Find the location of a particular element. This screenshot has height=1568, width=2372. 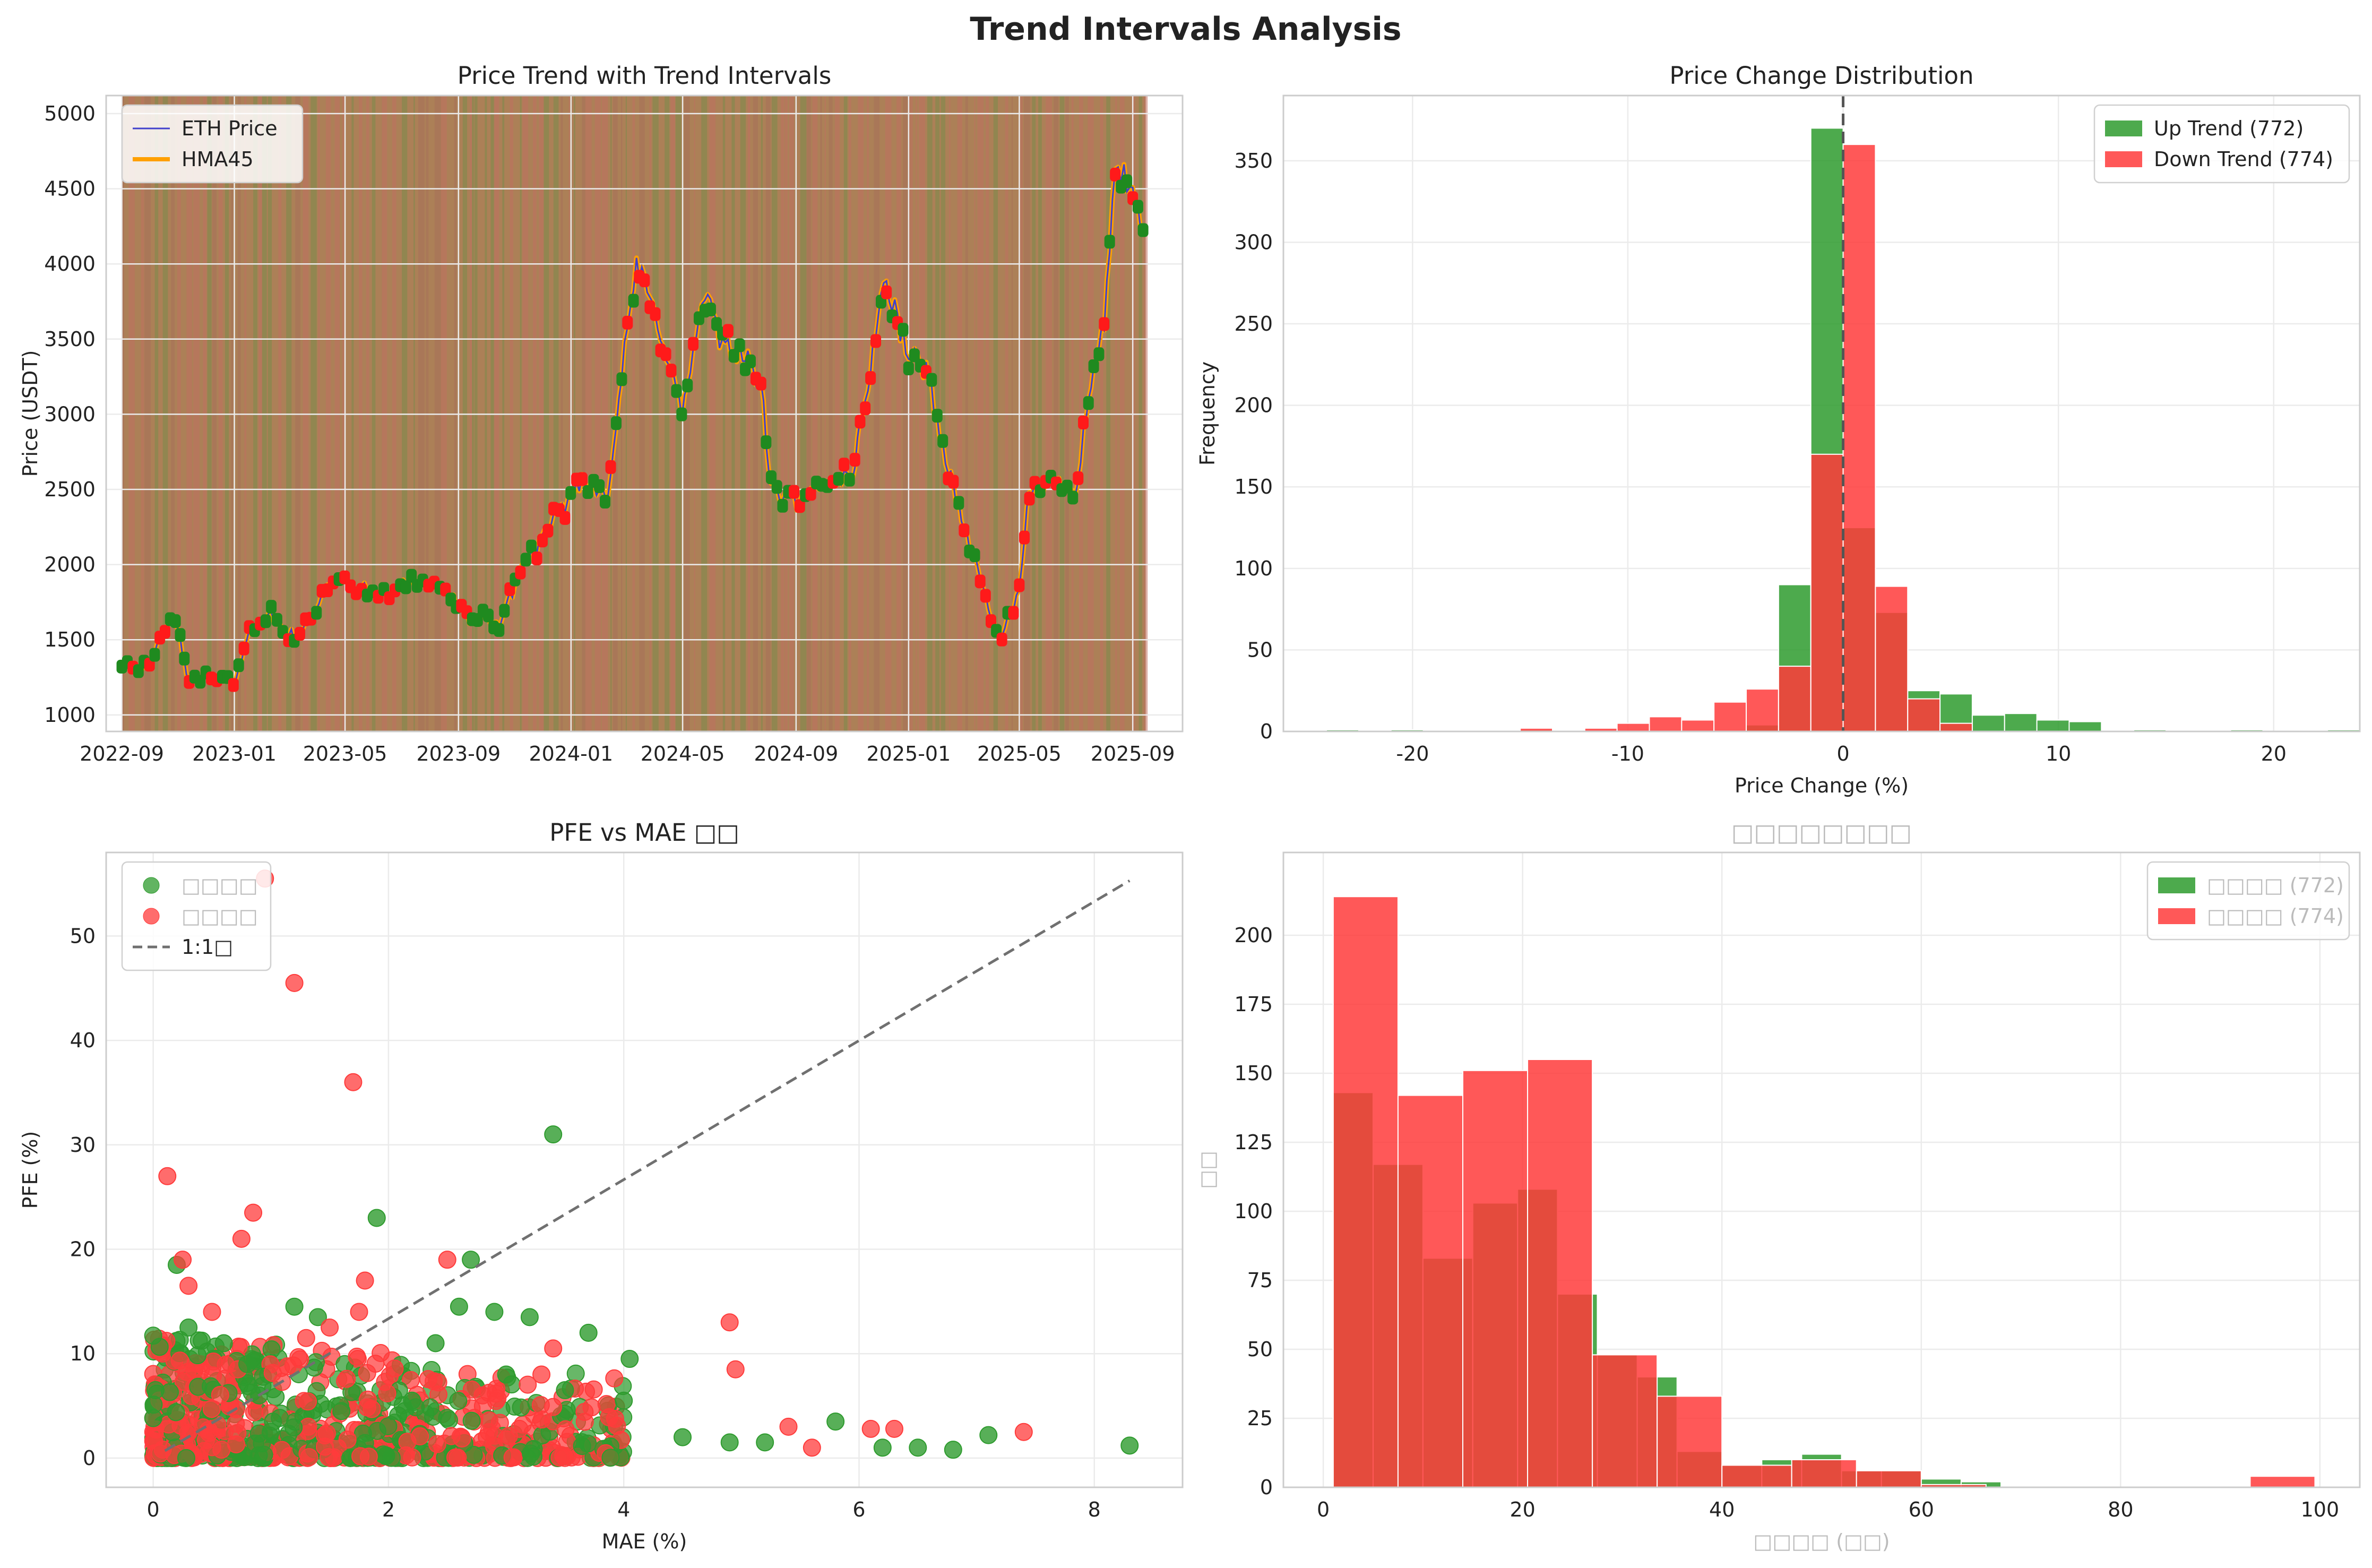

y-axis-label: PFE (%) is located at coordinates (30, 1170).